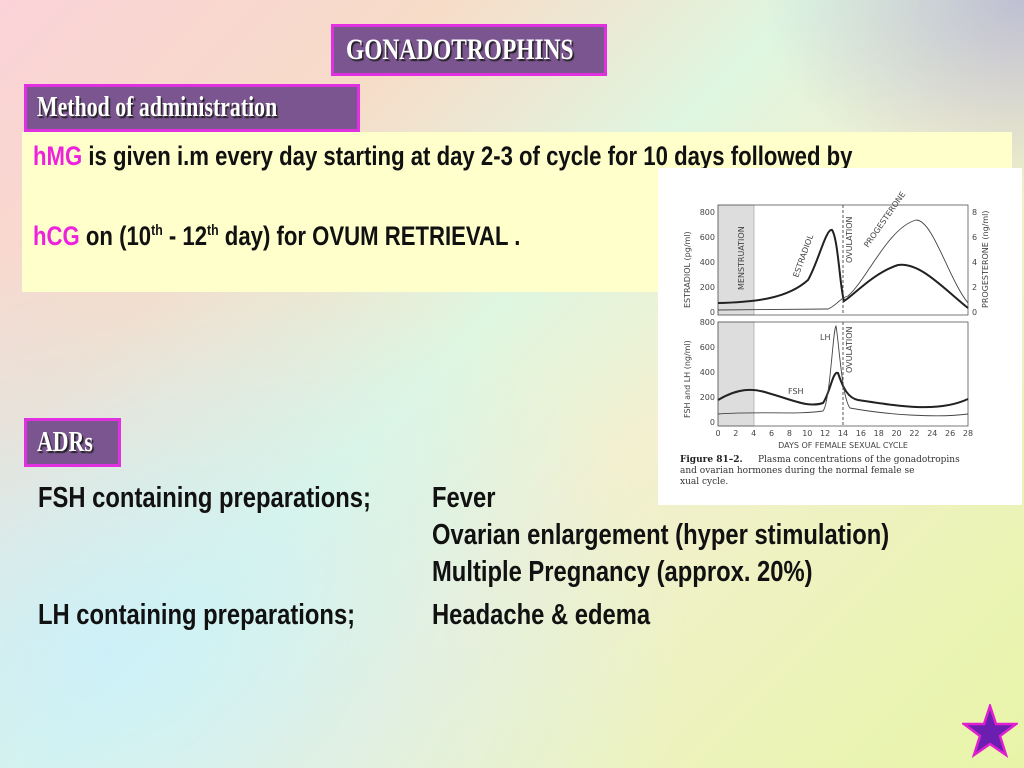  Describe the element at coordinates (843, 268) in the screenshot. I see `estradiol-curve` at that location.